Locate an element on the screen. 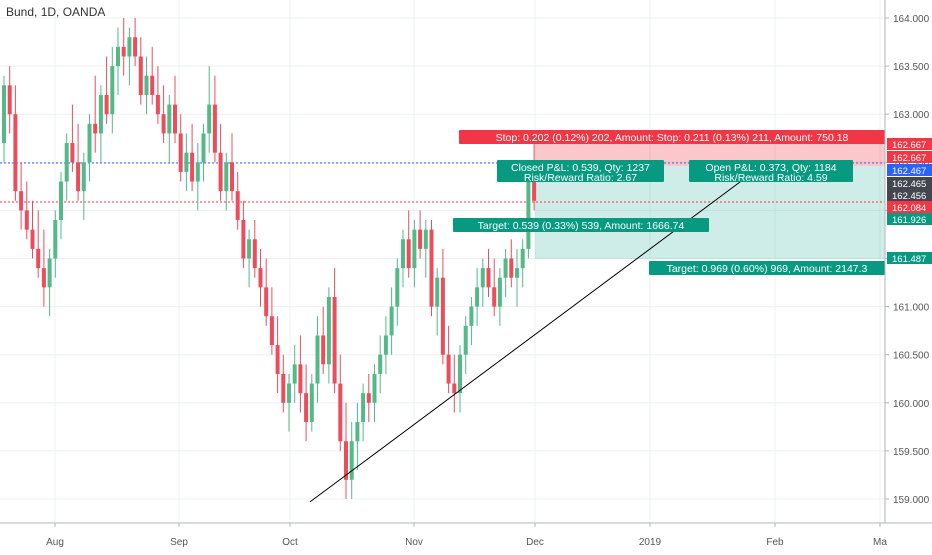  y-tick-label: 160.500 is located at coordinates (911, 356).